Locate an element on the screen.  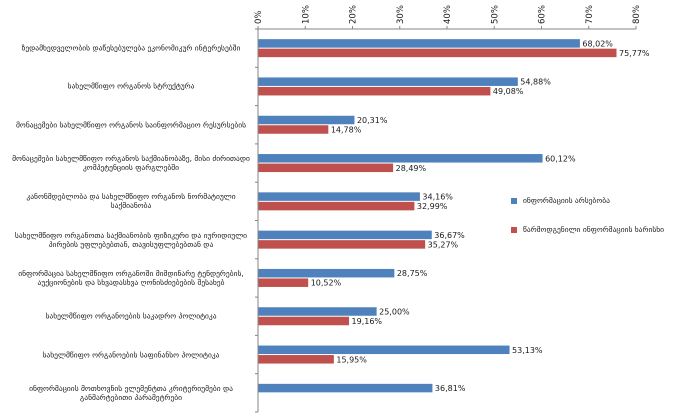
x-tick-label: 70% is located at coordinates (590, 14).